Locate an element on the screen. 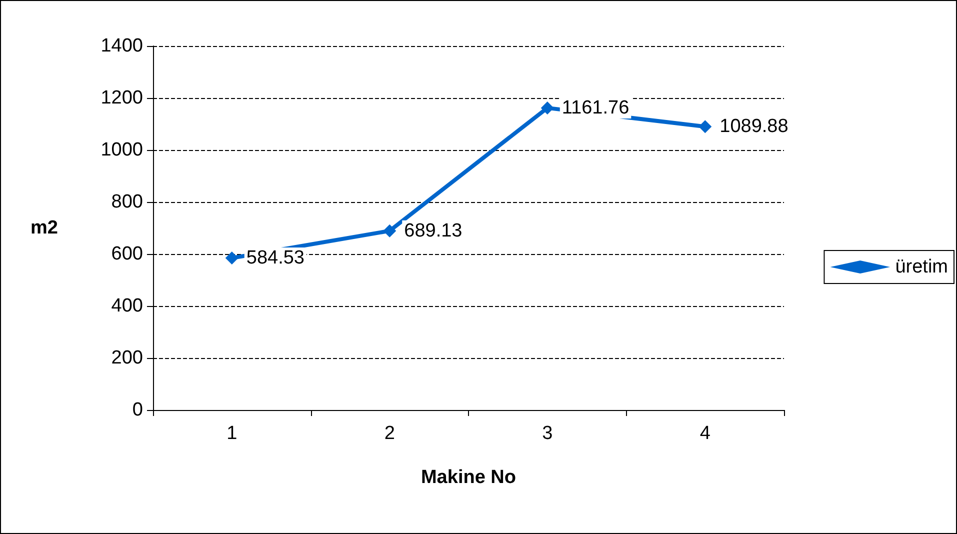 Image resolution: width=957 pixels, height=534 pixels. y-tick-label: 1000 is located at coordinates (121, 150).